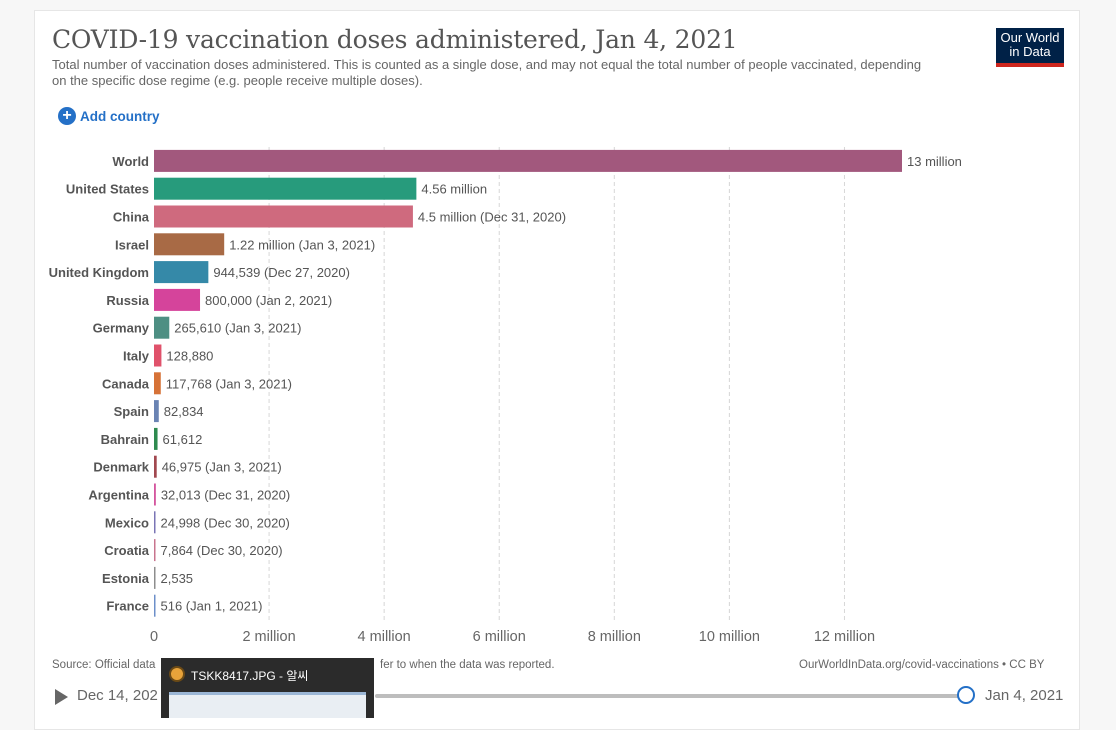 This screenshot has height=730, width=1116. I want to click on add-country-button: + Add country, so click(109, 116).